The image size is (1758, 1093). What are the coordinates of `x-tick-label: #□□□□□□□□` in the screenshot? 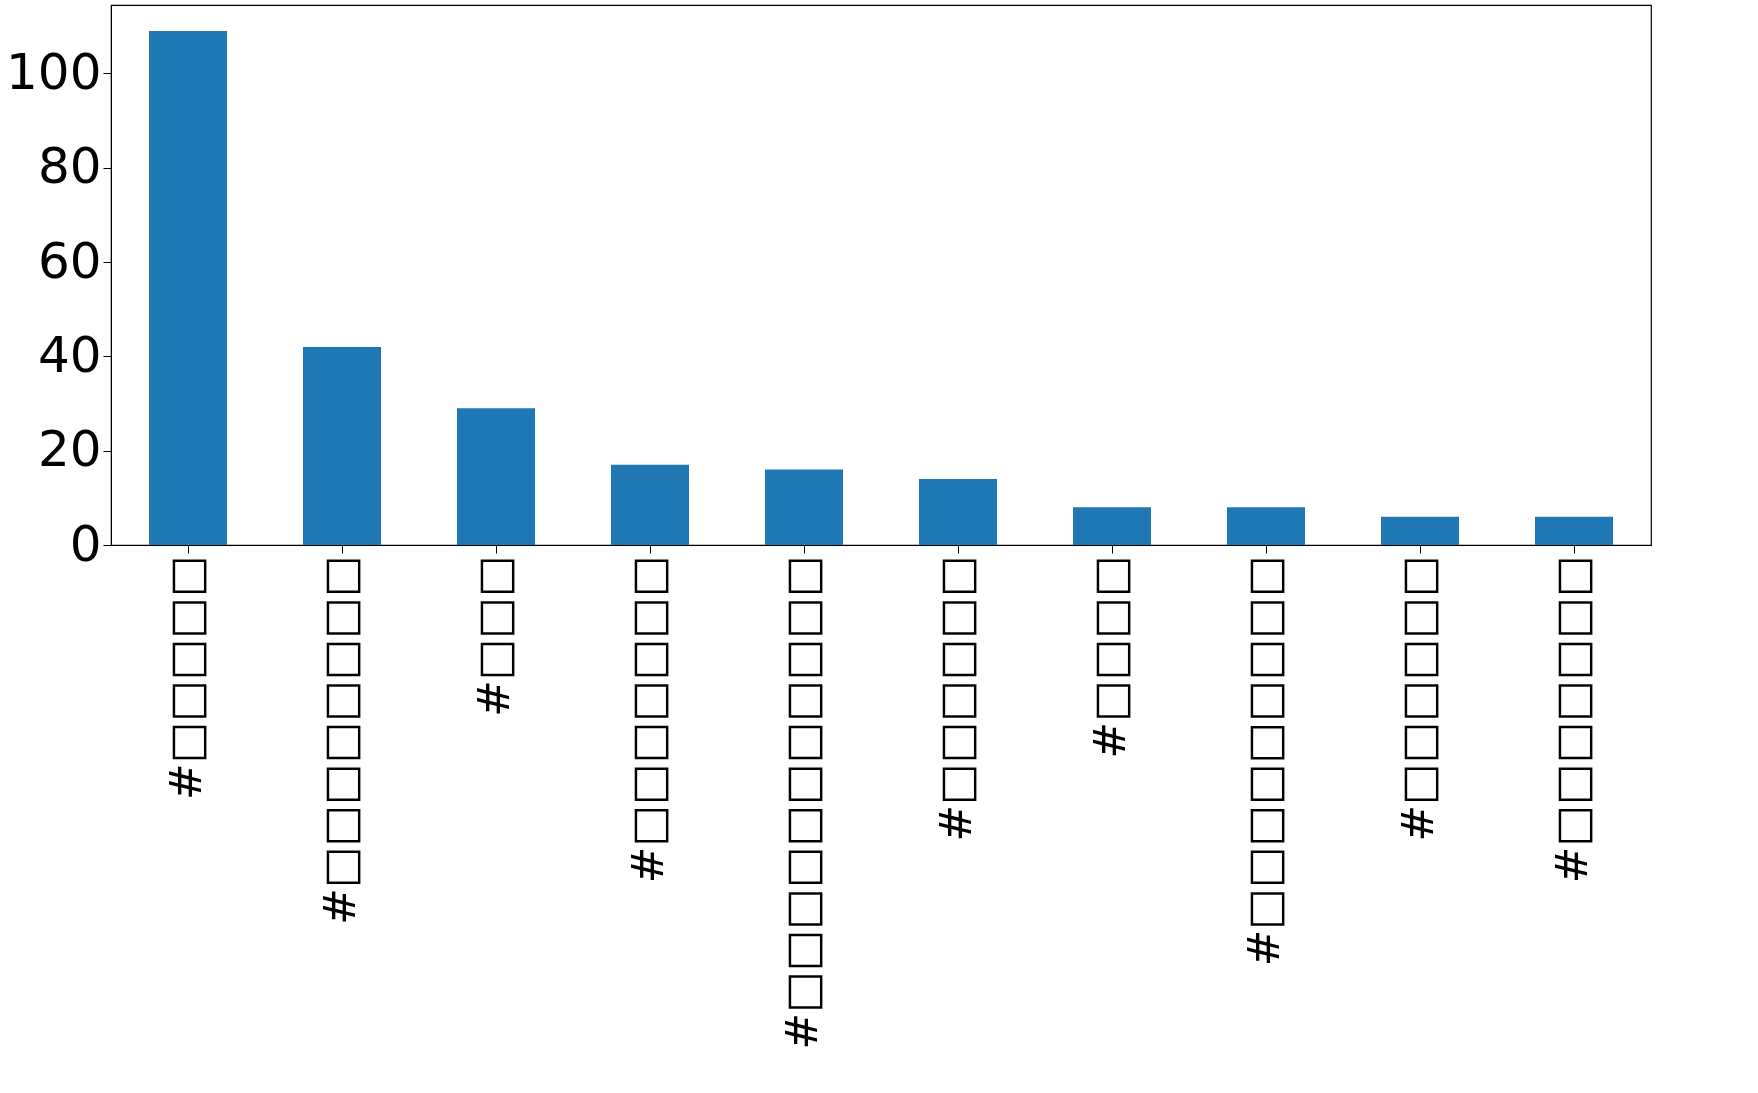 It's located at (339, 740).